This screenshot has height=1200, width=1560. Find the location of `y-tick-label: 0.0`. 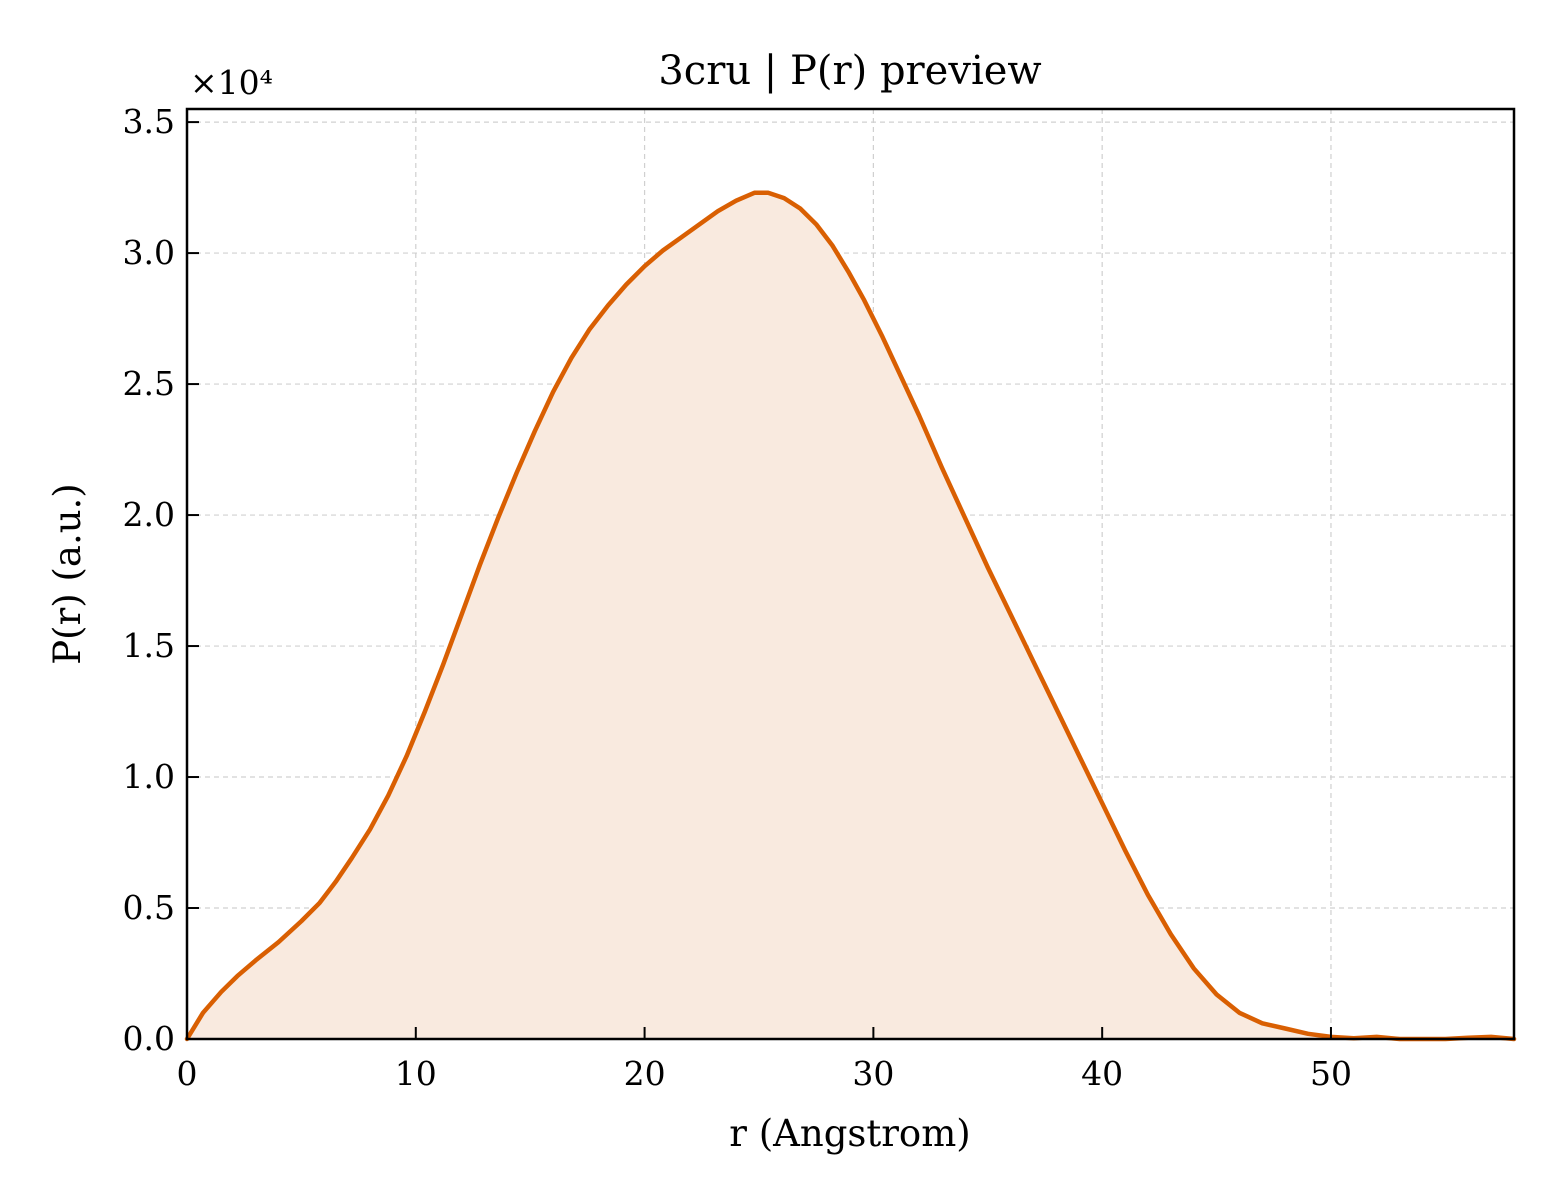

y-tick-label: 0.0 is located at coordinates (149, 1038).